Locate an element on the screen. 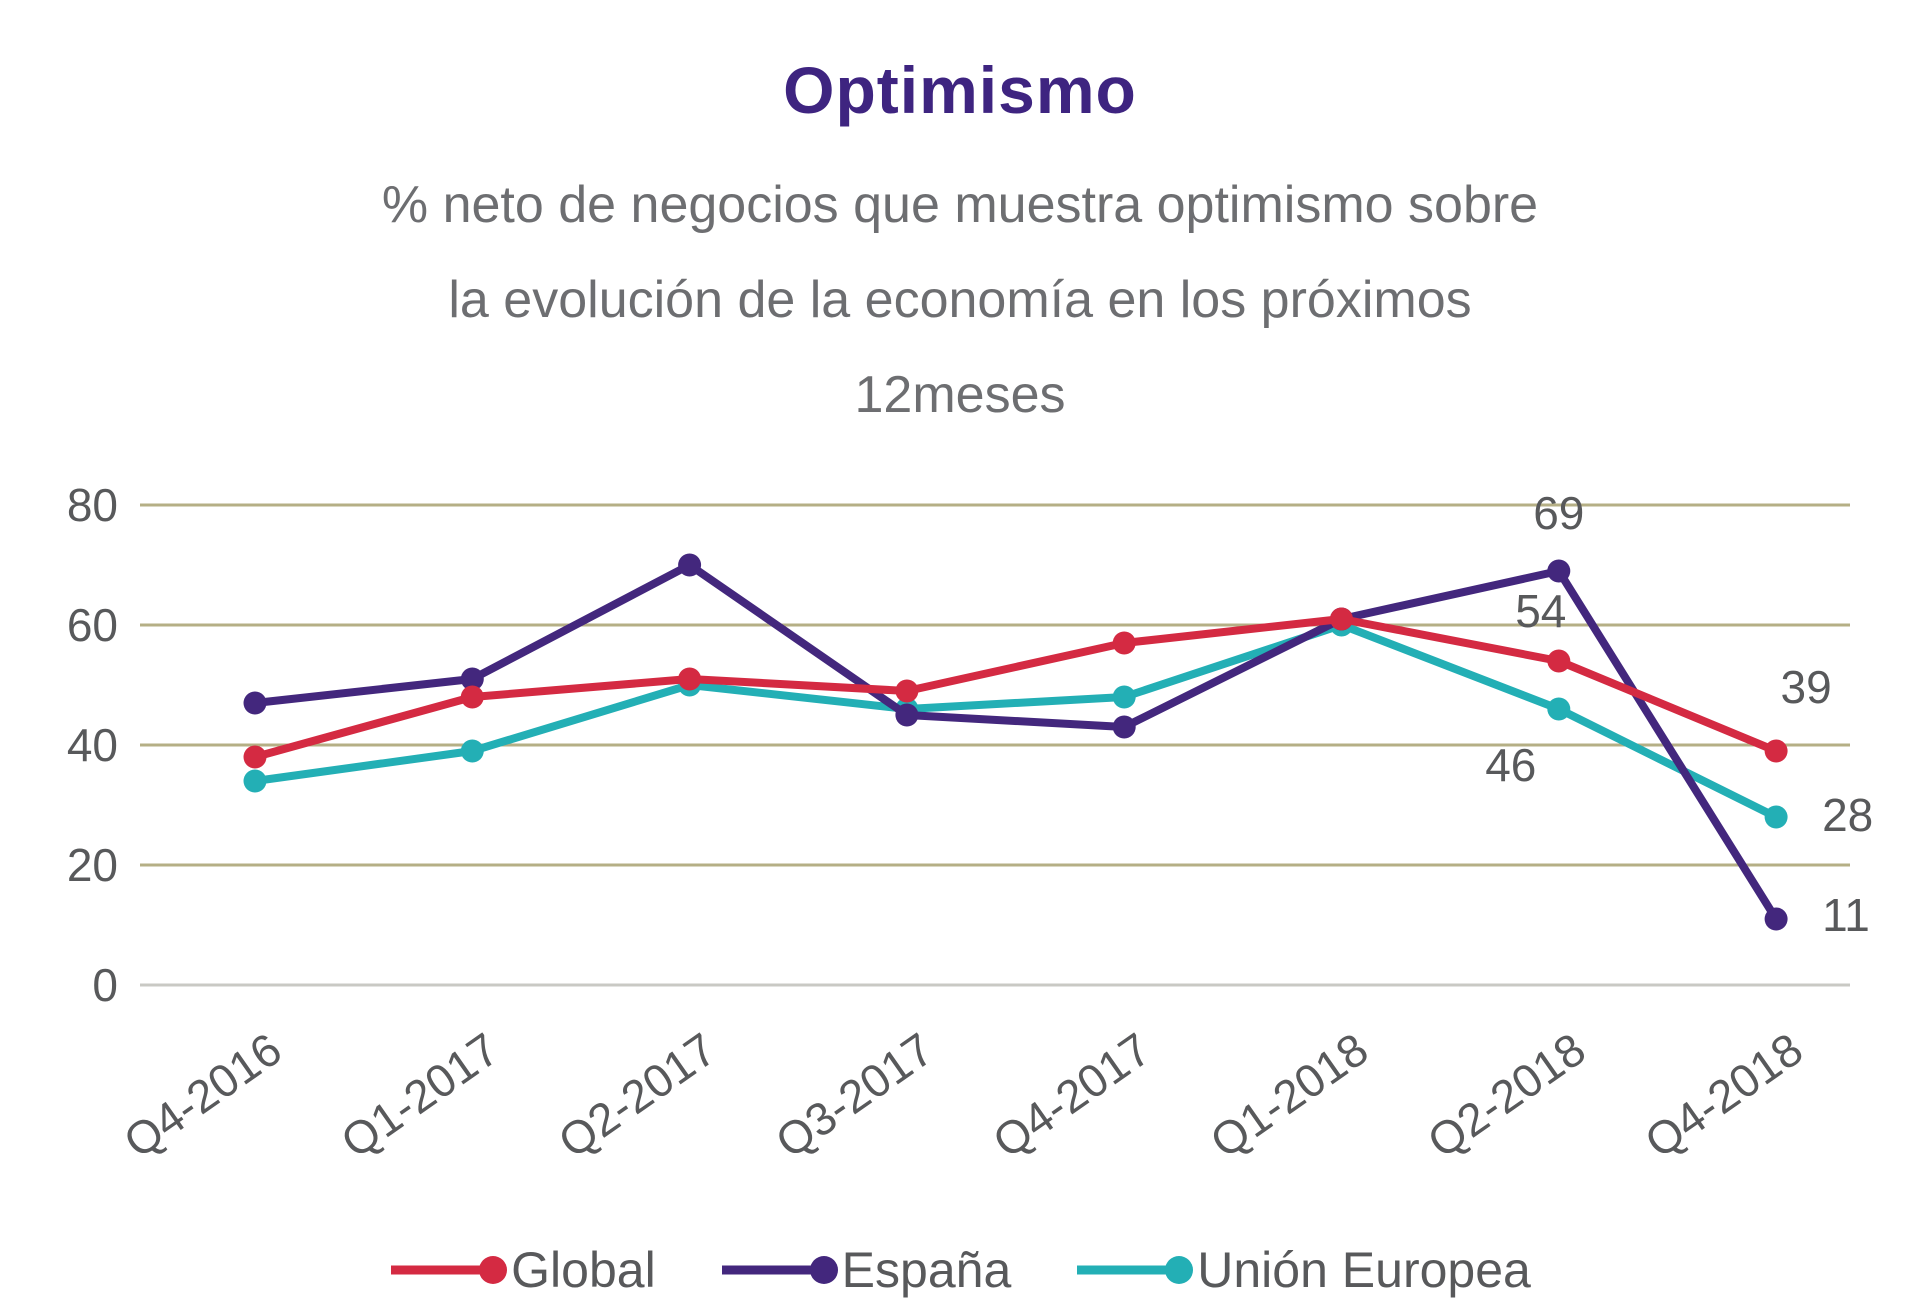  value-label-global-q4-2018: 39 is located at coordinates (1806, 687).